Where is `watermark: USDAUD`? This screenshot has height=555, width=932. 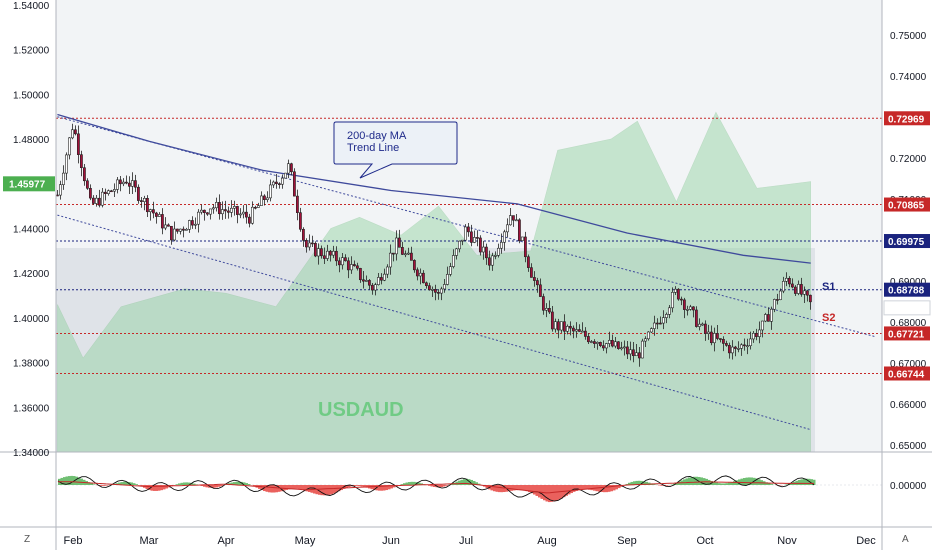
watermark: USDAUD is located at coordinates (361, 410).